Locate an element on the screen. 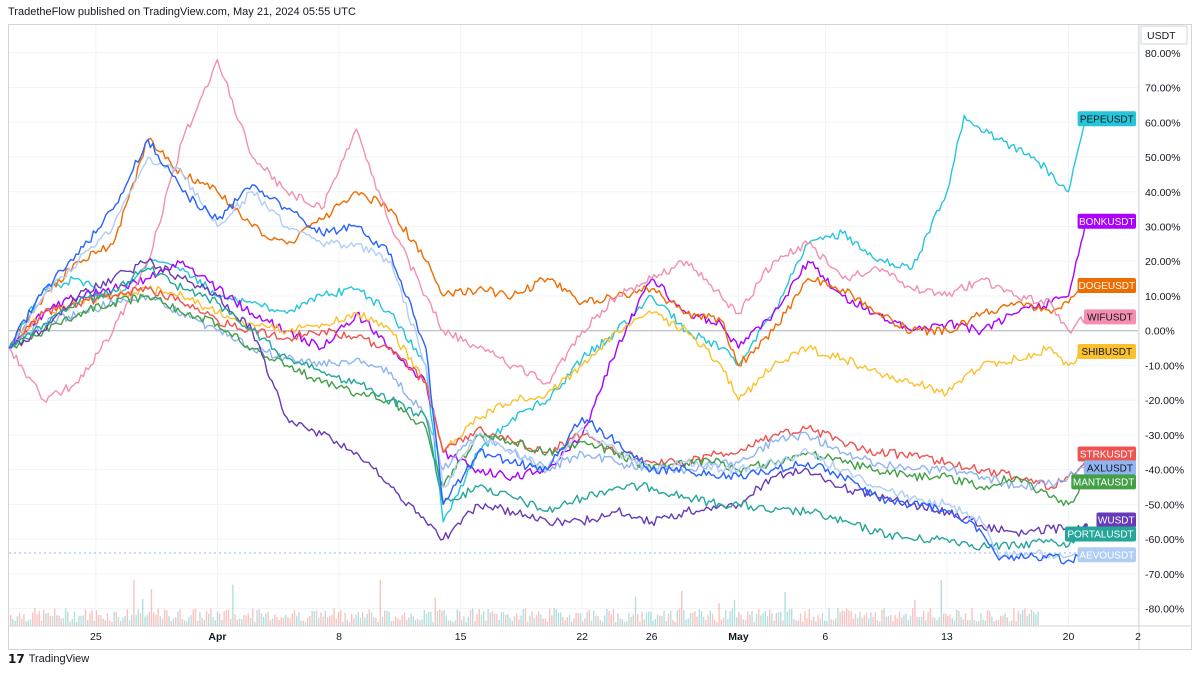 This screenshot has height=673, width=1200. x-tick-label: 20 is located at coordinates (1069, 637).